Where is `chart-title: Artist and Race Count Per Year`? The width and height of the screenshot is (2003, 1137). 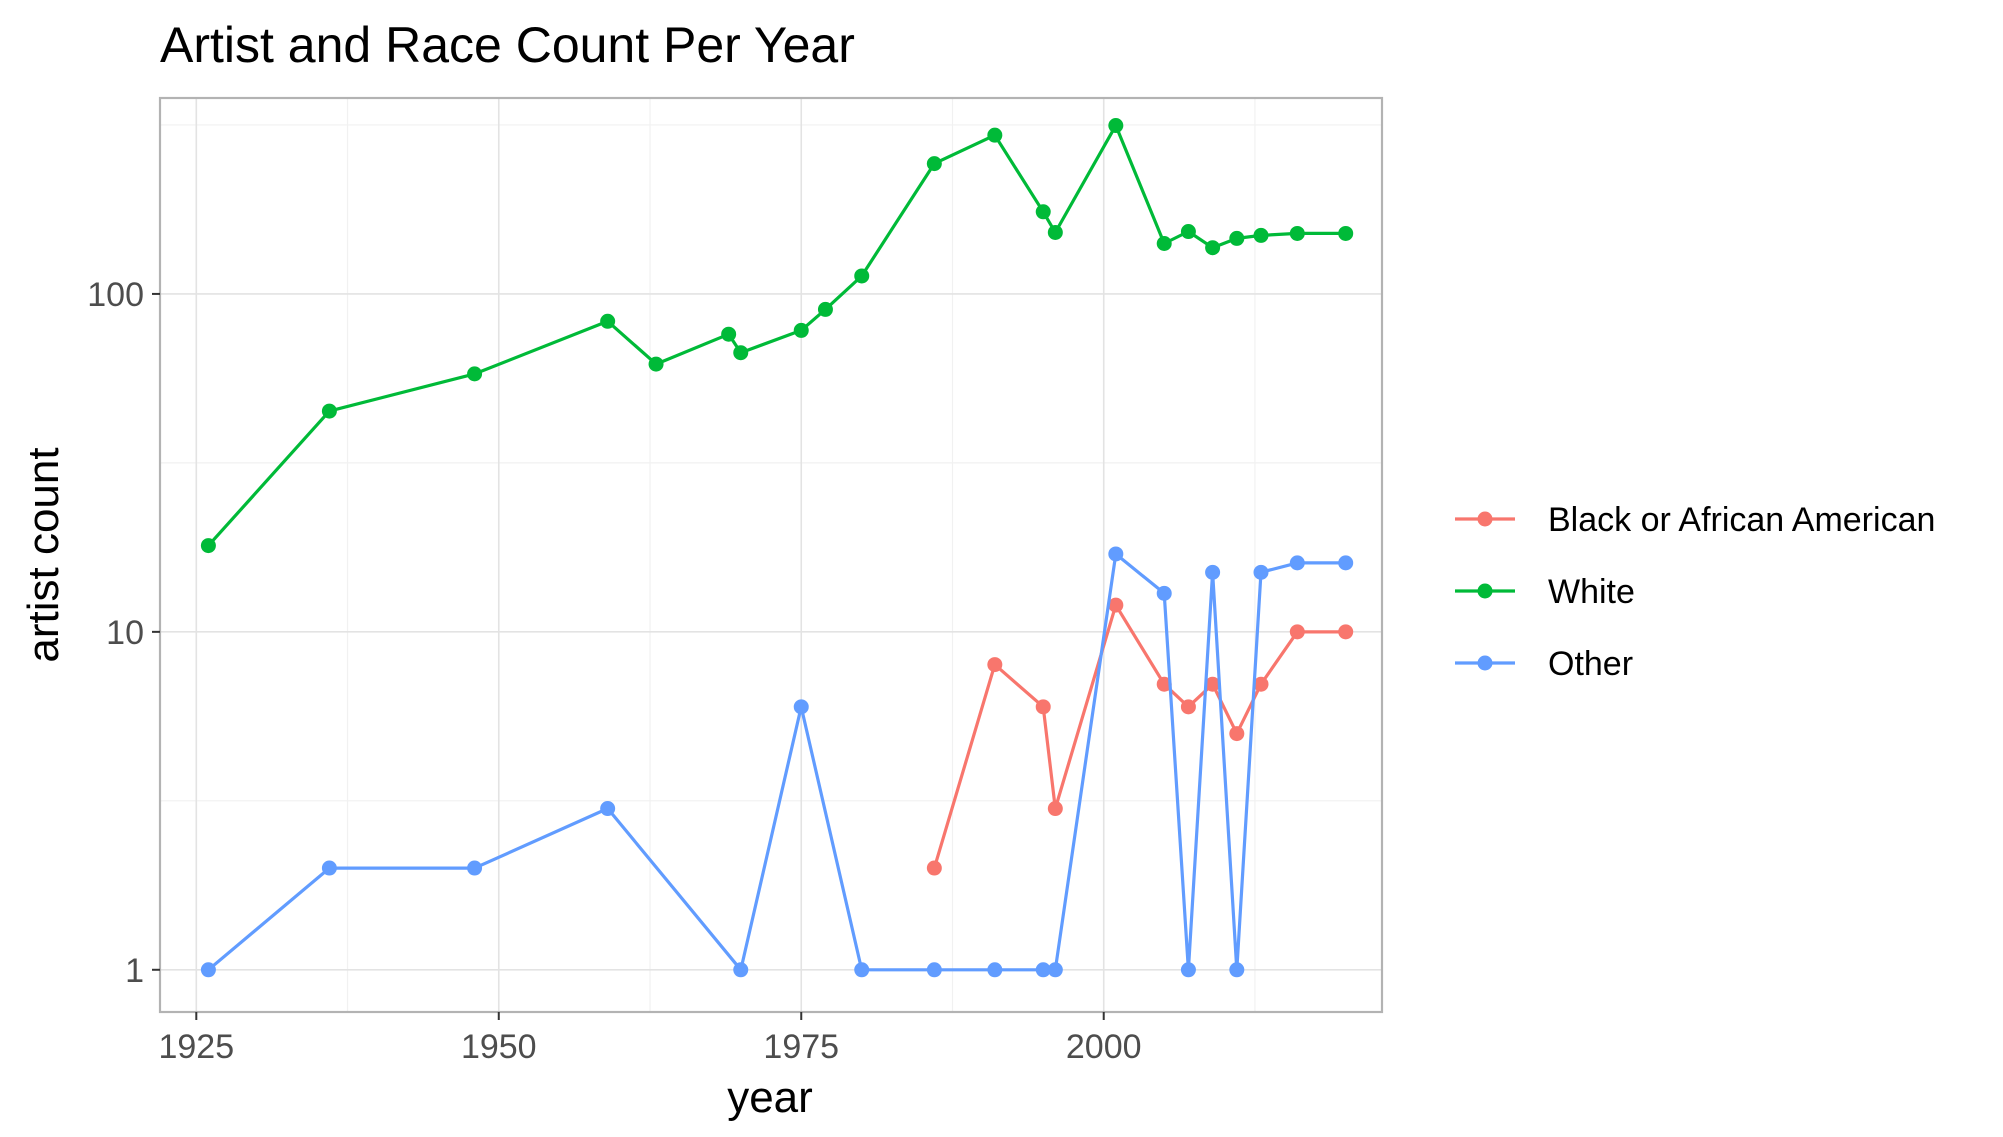 chart-title: Artist and Race Count Per Year is located at coordinates (507, 45).